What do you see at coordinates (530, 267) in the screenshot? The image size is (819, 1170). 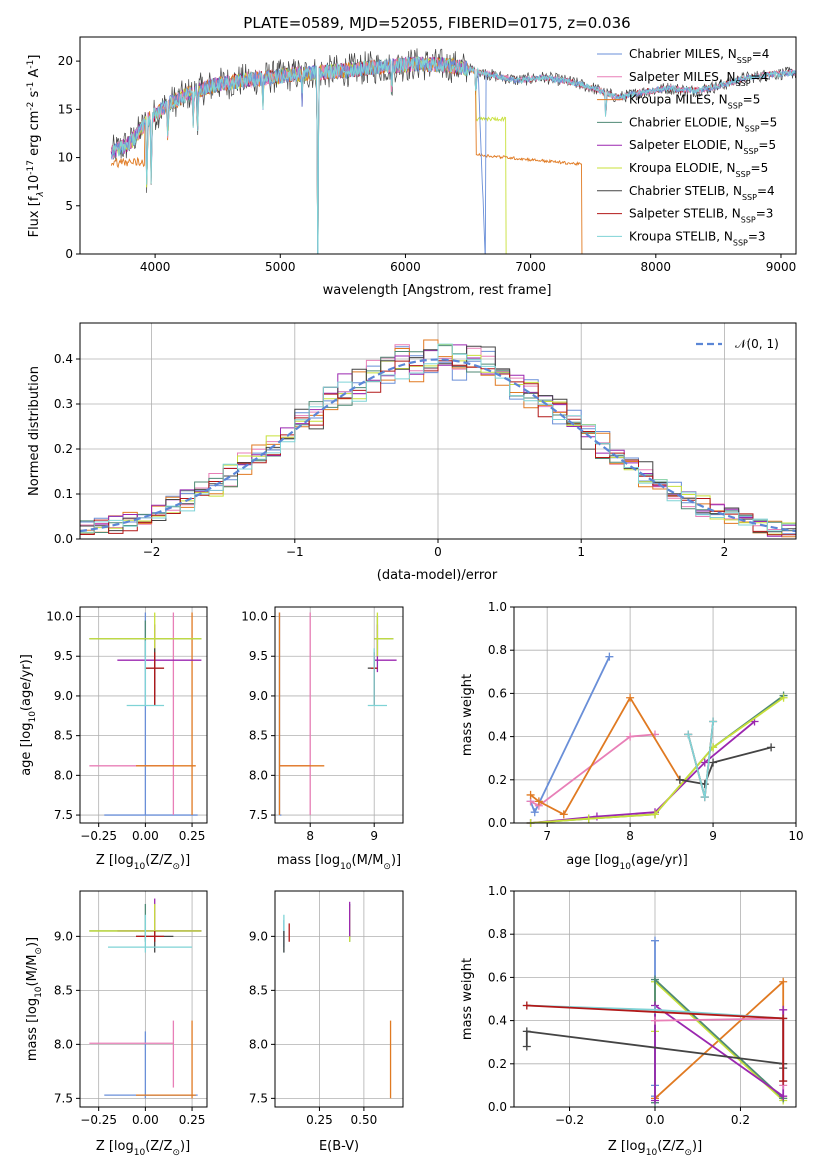 I see `x-tick-label: 7000` at bounding box center [530, 267].